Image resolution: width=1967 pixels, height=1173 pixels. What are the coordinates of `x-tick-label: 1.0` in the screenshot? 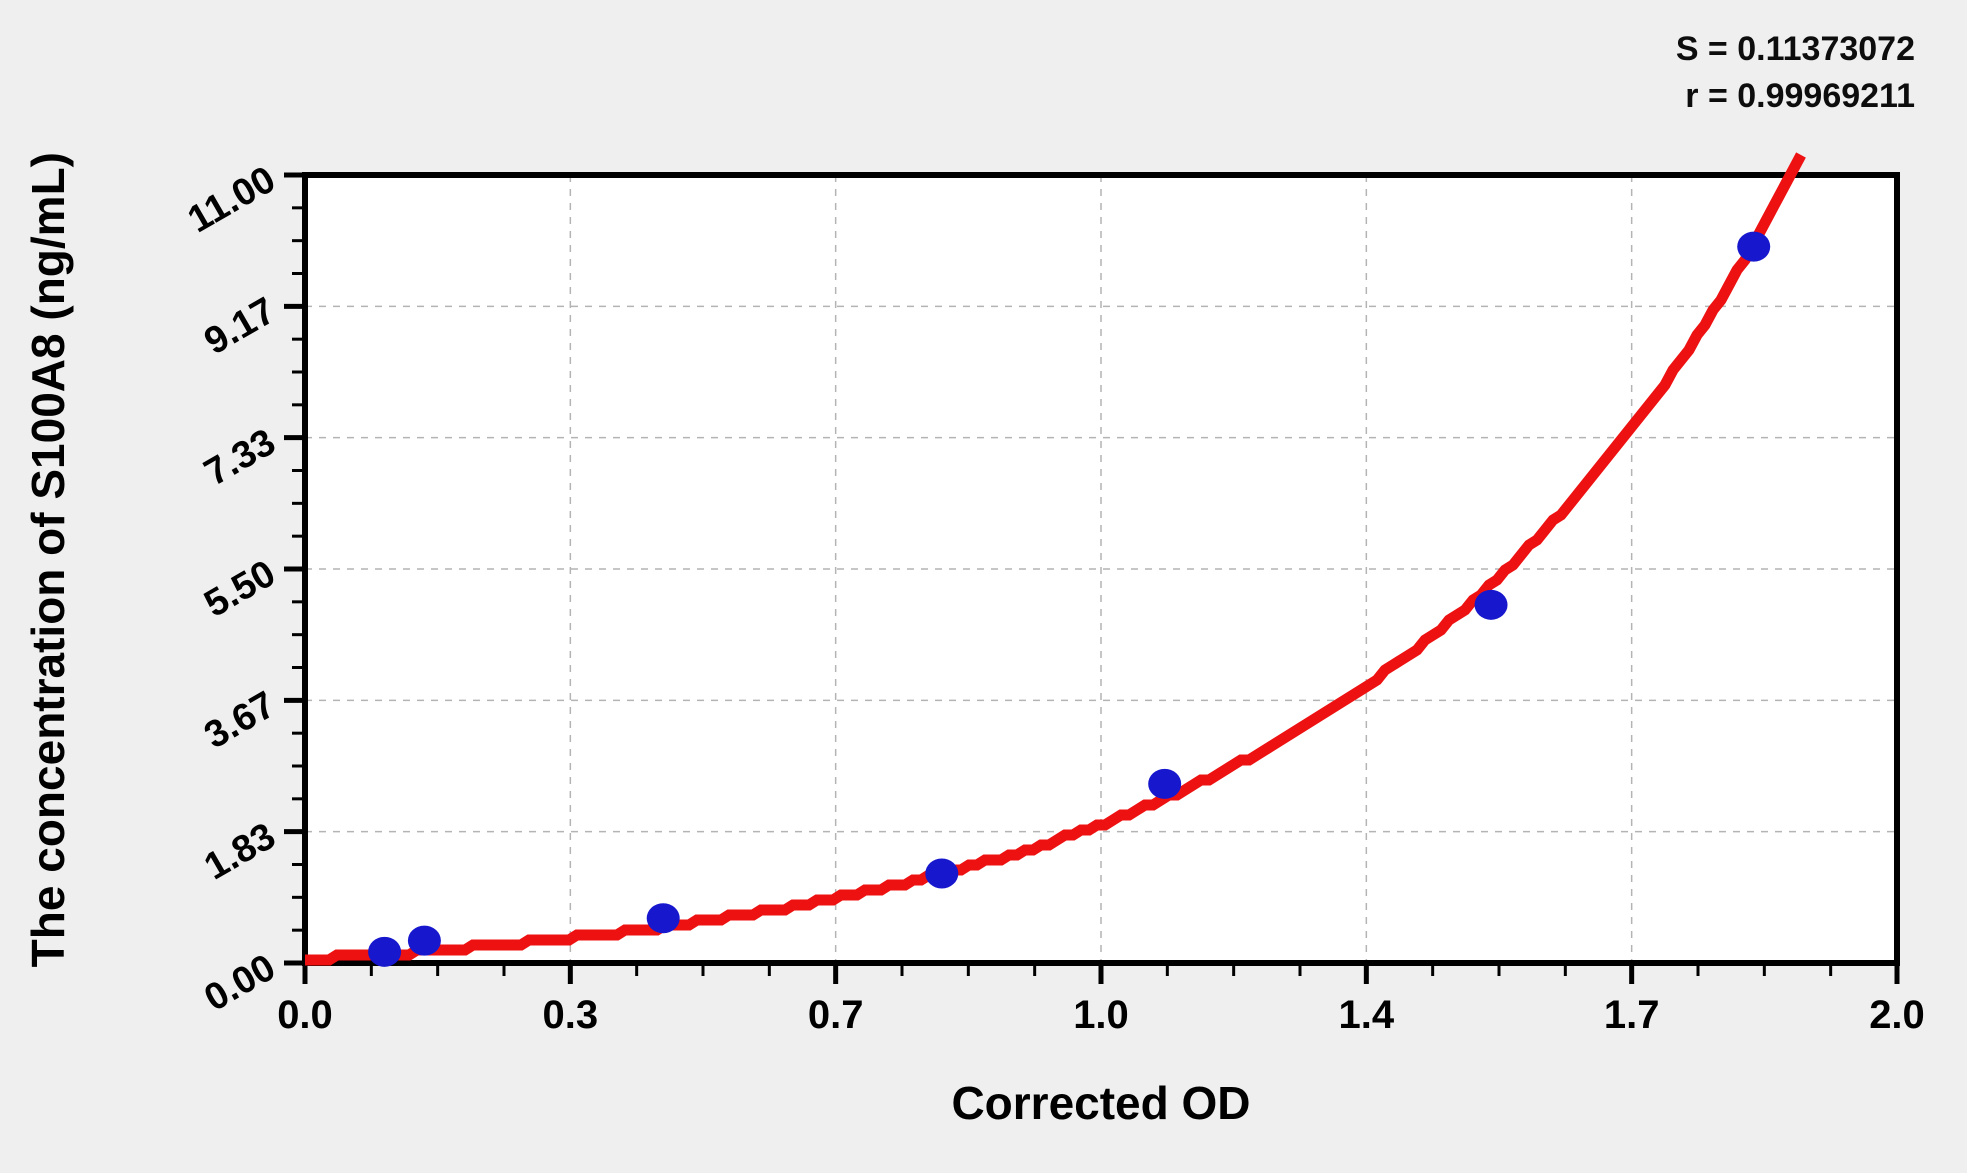 It's located at (1101, 1015).